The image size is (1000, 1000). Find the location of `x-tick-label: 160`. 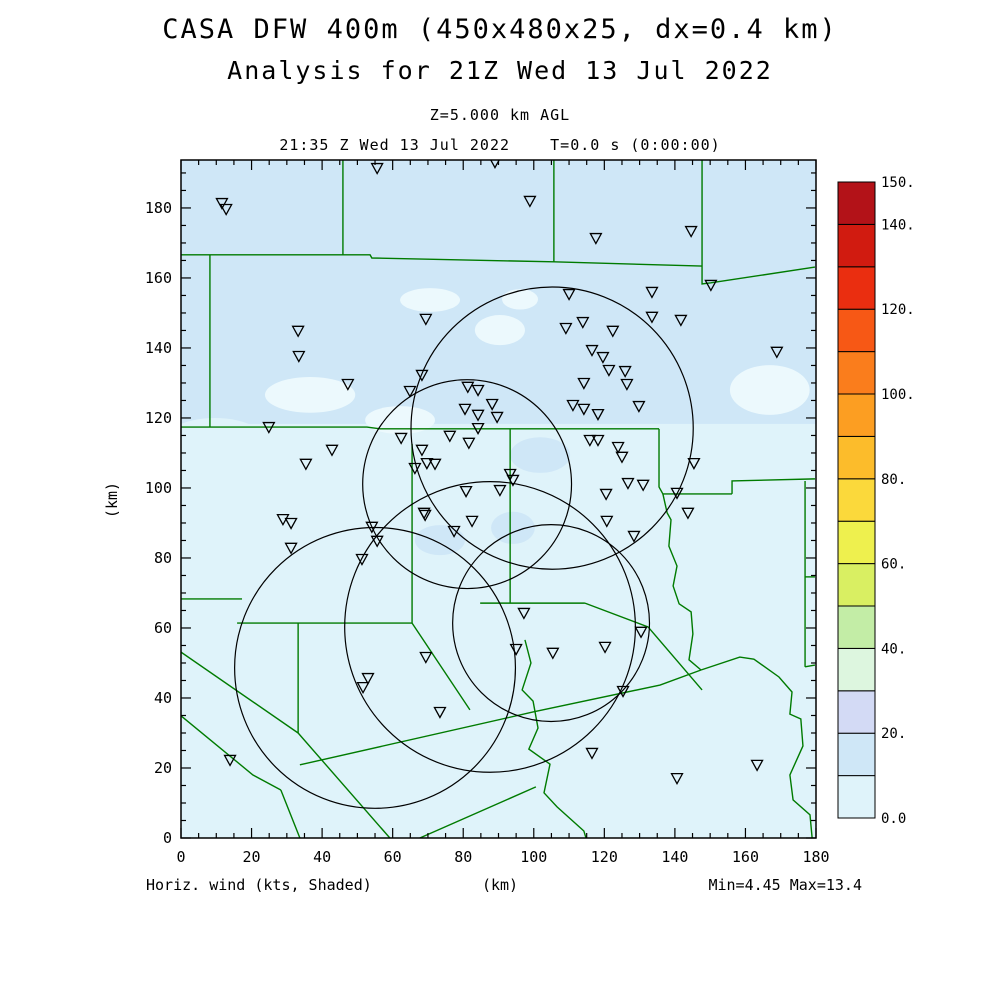

x-tick-label: 160 is located at coordinates (745, 857).